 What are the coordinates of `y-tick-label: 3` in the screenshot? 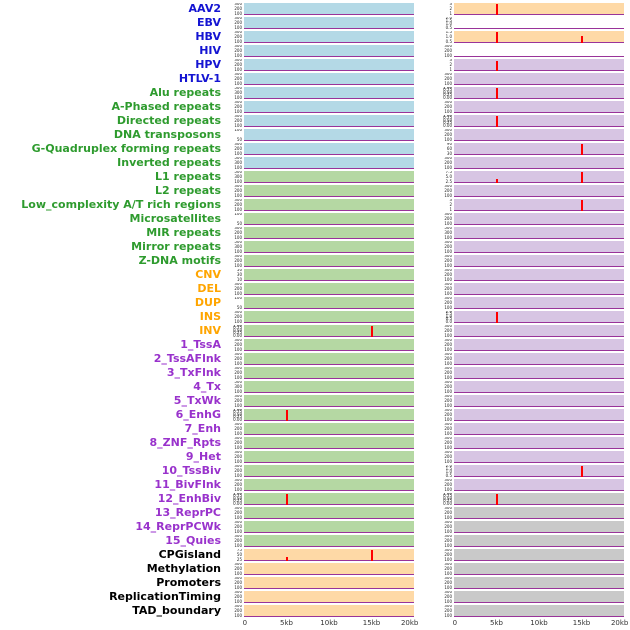 It's located at (450, 60).